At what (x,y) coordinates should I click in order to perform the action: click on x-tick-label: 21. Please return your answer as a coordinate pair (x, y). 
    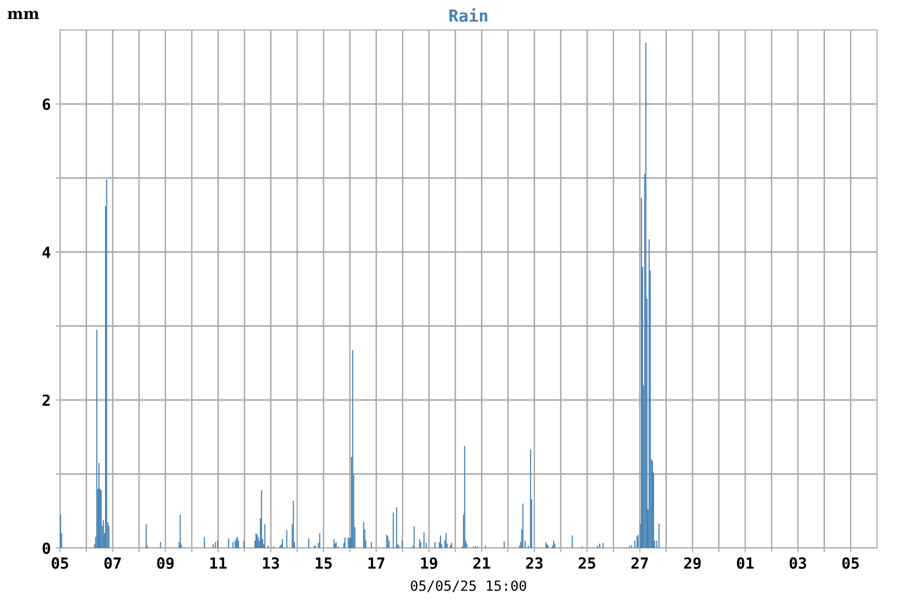
    Looking at the image, I should click on (481, 563).